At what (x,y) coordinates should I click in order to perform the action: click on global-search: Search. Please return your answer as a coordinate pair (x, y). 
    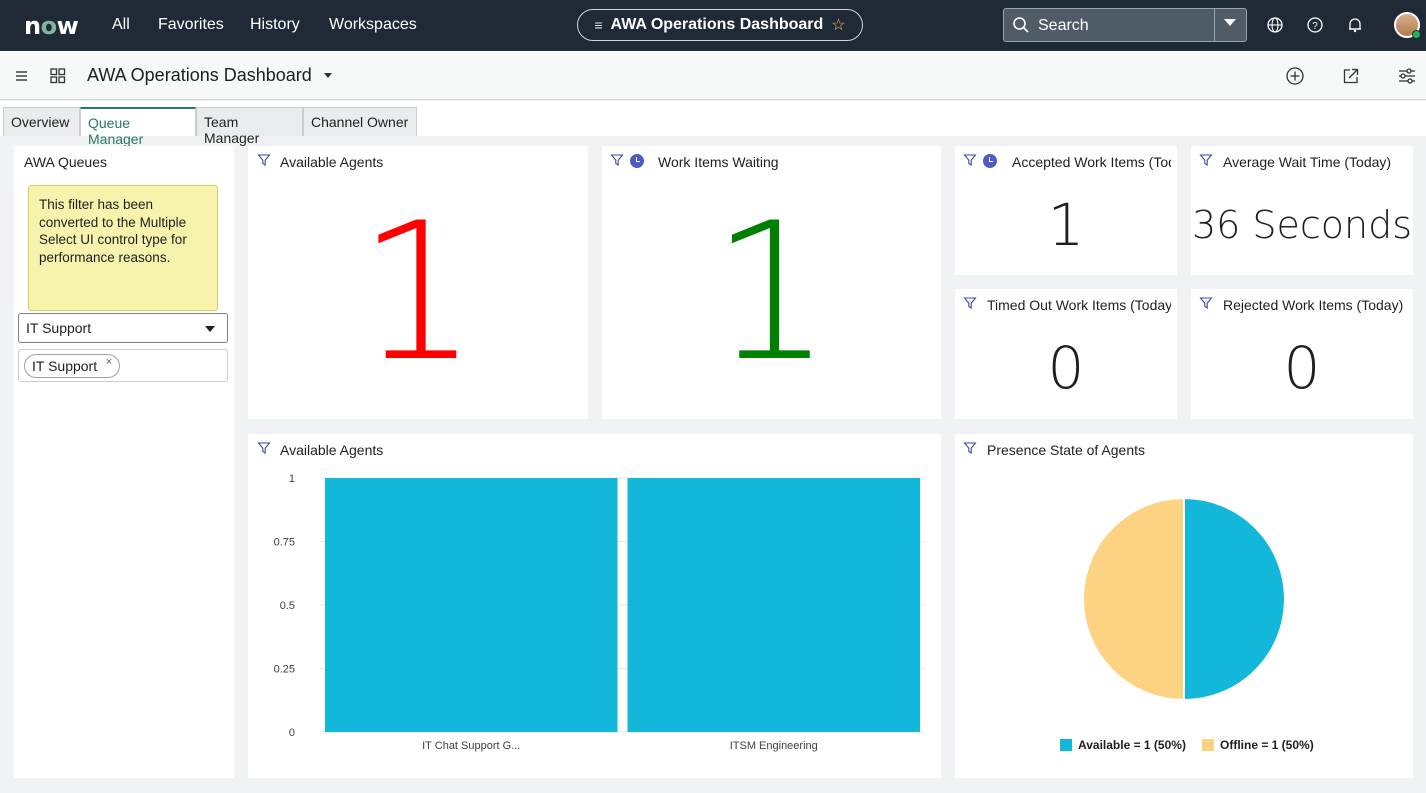
    Looking at the image, I should click on (1125, 25).